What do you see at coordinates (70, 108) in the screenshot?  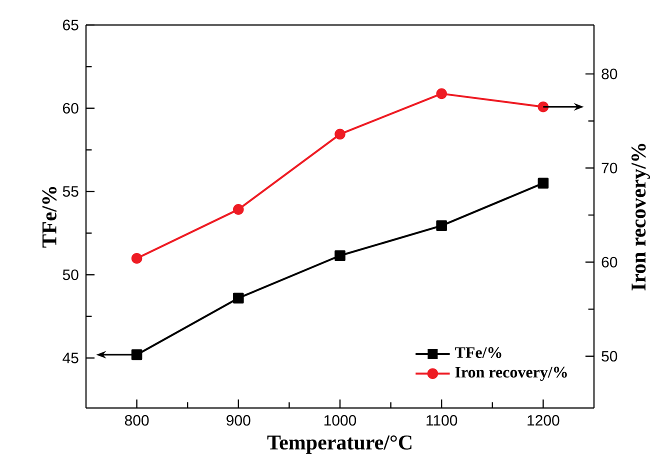 I see `y-tick-label: 60` at bounding box center [70, 108].